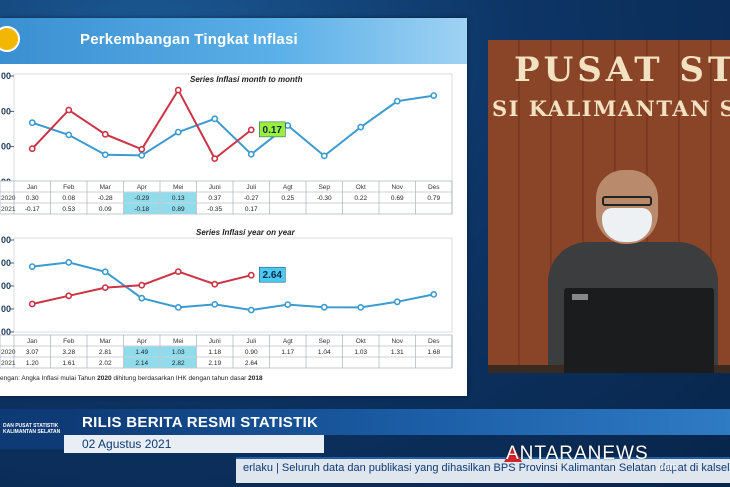 This screenshot has width=730, height=487. I want to click on lower-third-logo-text: DAN PUSAT STATISTIK KALIMANTAN SELATAN, so click(31, 429).